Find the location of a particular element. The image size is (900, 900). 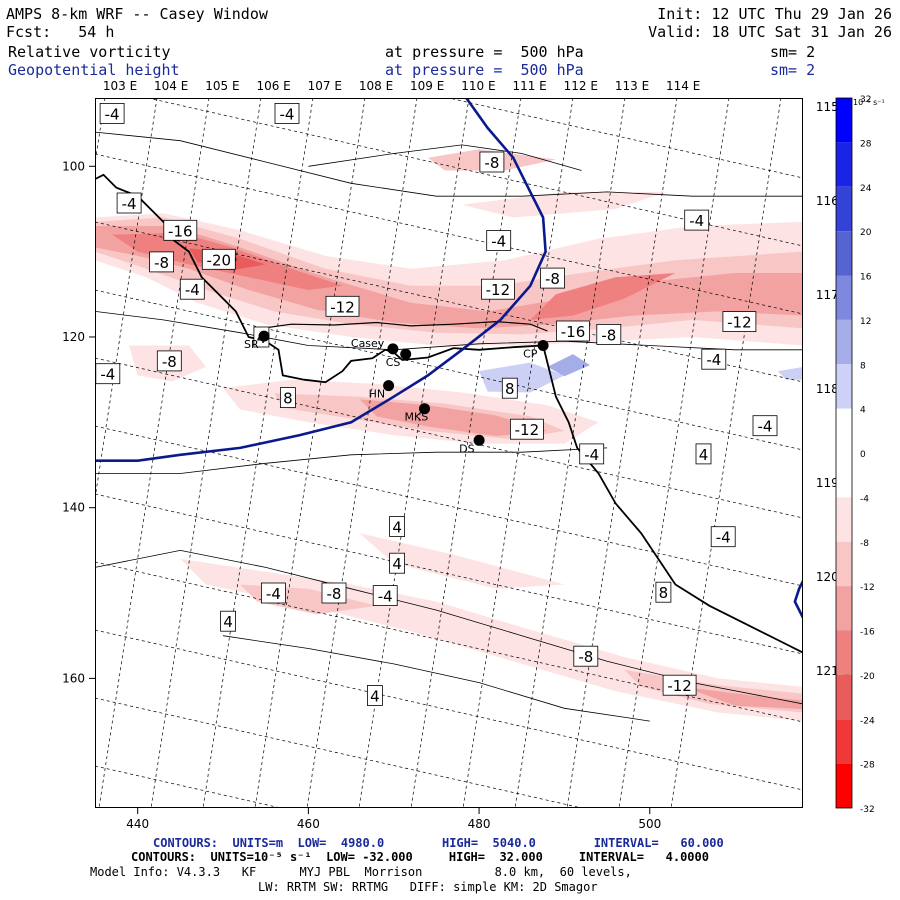

colorbar-tick-label: 4 is located at coordinates (863, 411).